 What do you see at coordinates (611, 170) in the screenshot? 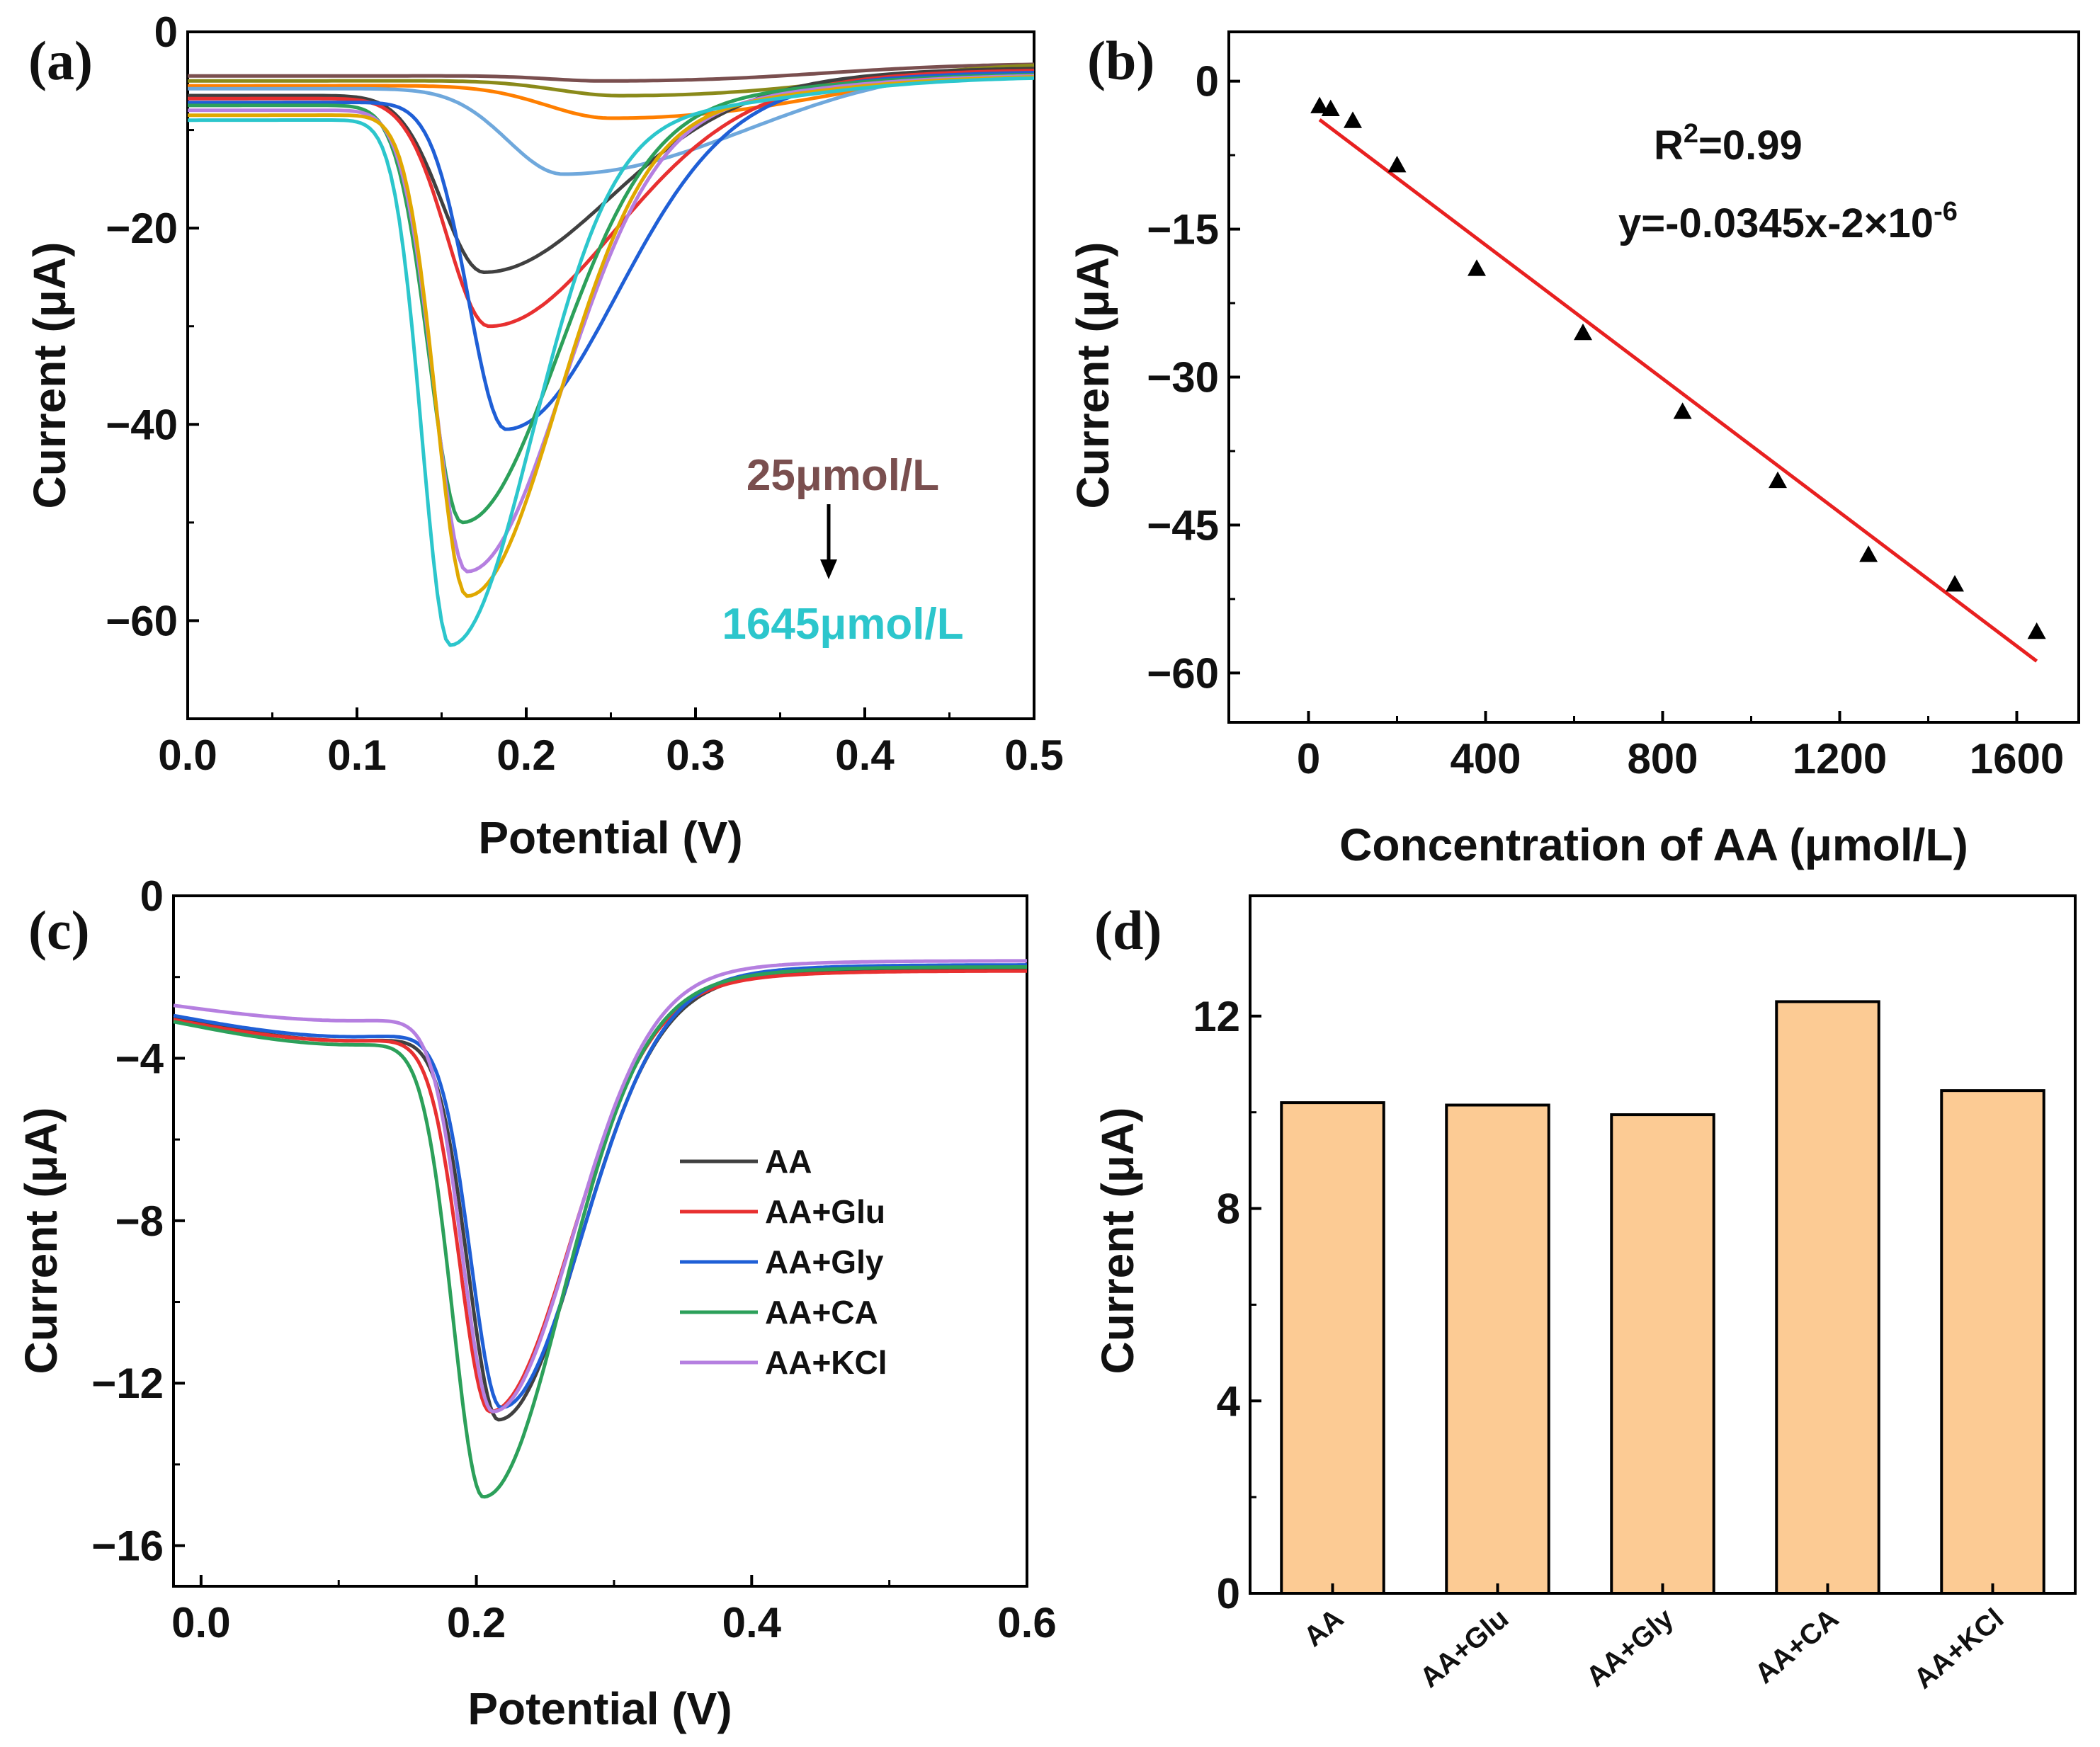
I see `series-line-s5` at bounding box center [611, 170].